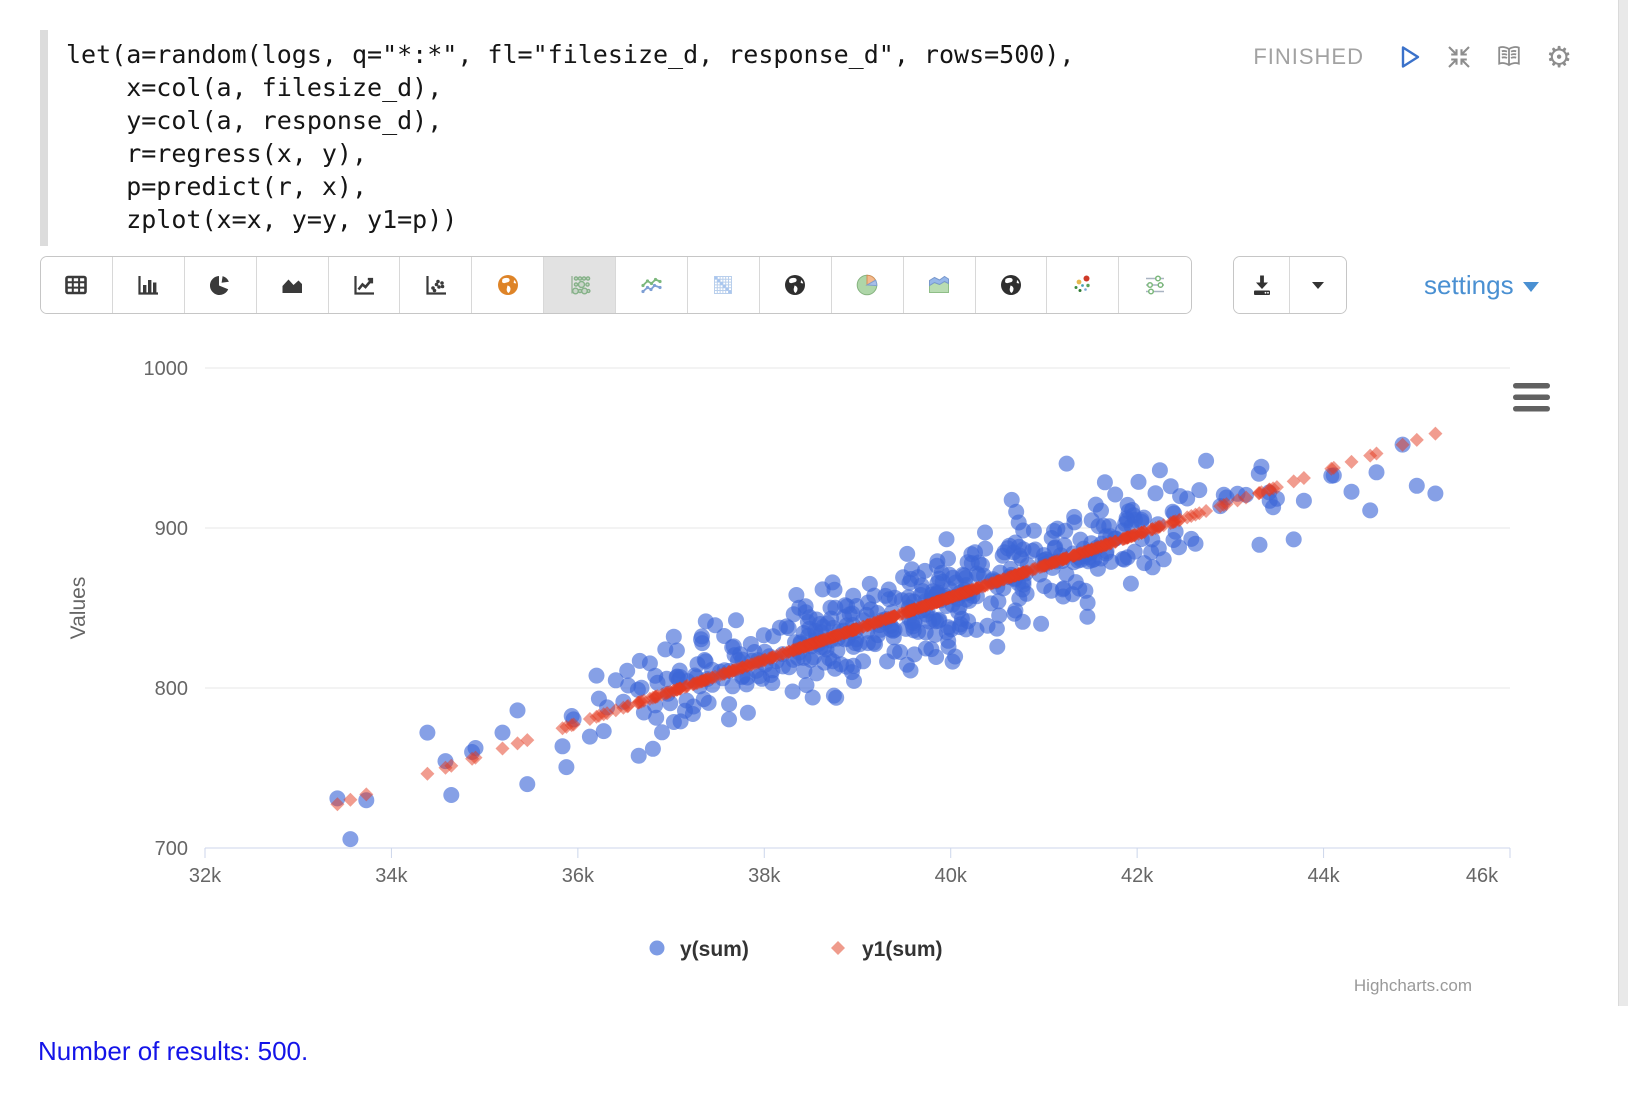 Image resolution: width=1630 pixels, height=1102 pixels. I want to click on x-tick-label: 36k, so click(578, 876).